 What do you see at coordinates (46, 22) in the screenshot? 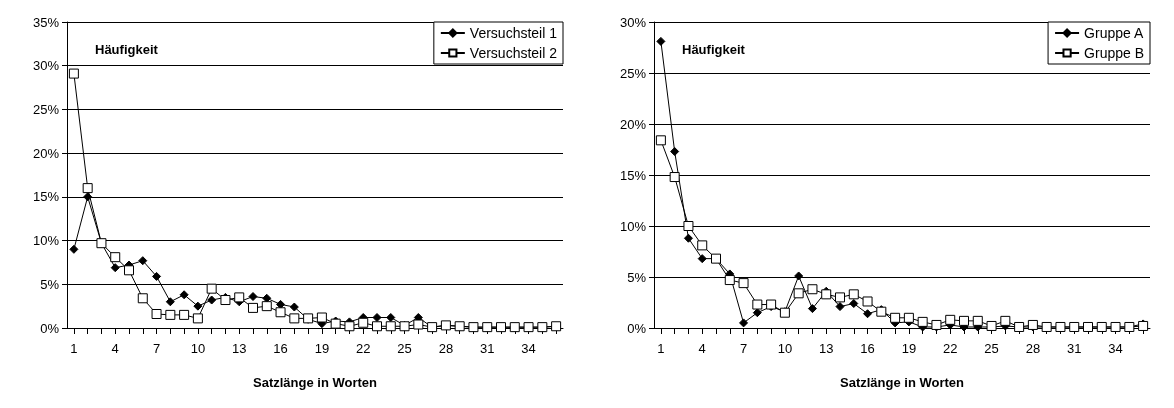
I see `y-tick-label: 35%` at bounding box center [46, 22].